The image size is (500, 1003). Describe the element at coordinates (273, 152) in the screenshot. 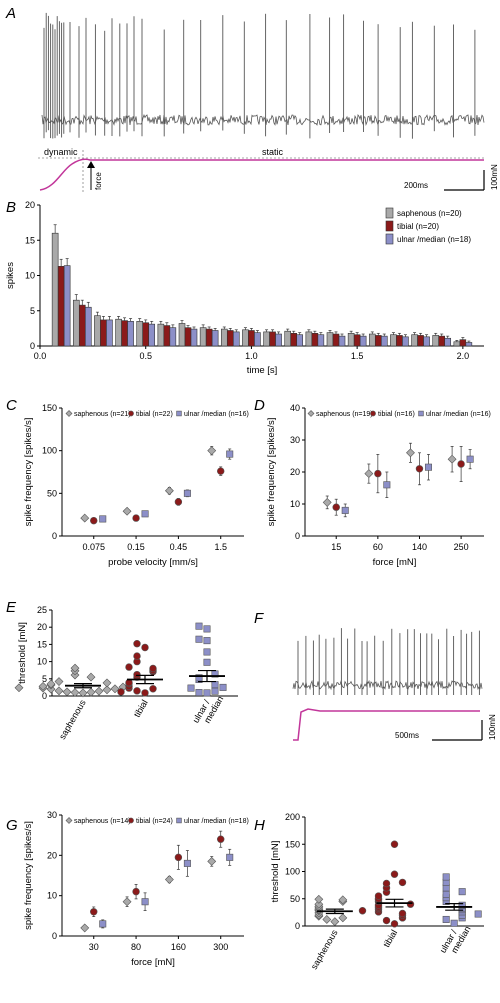

I see `static-label: static` at that location.